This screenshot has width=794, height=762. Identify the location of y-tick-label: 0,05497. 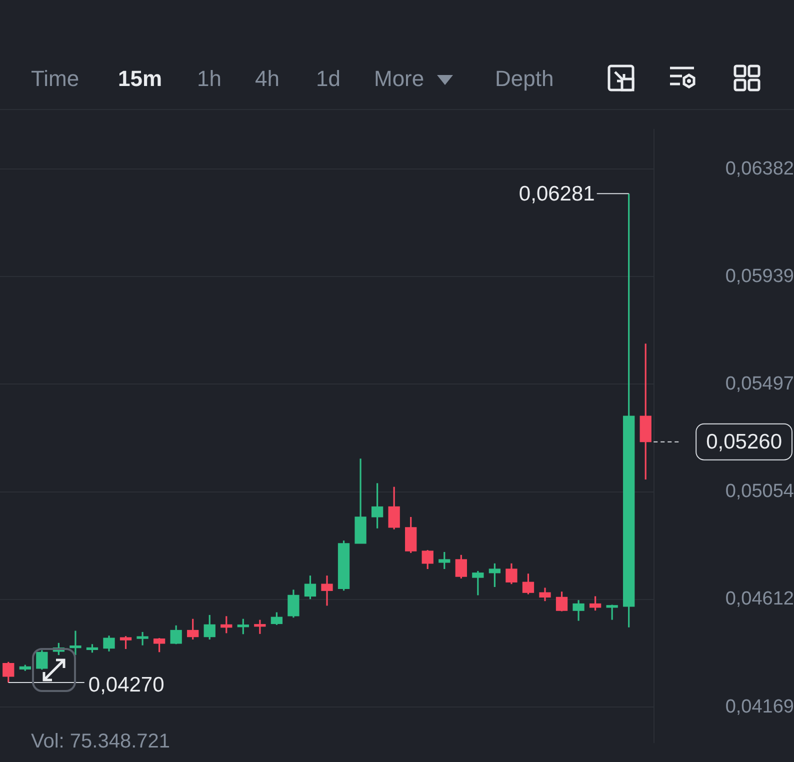
(759, 383).